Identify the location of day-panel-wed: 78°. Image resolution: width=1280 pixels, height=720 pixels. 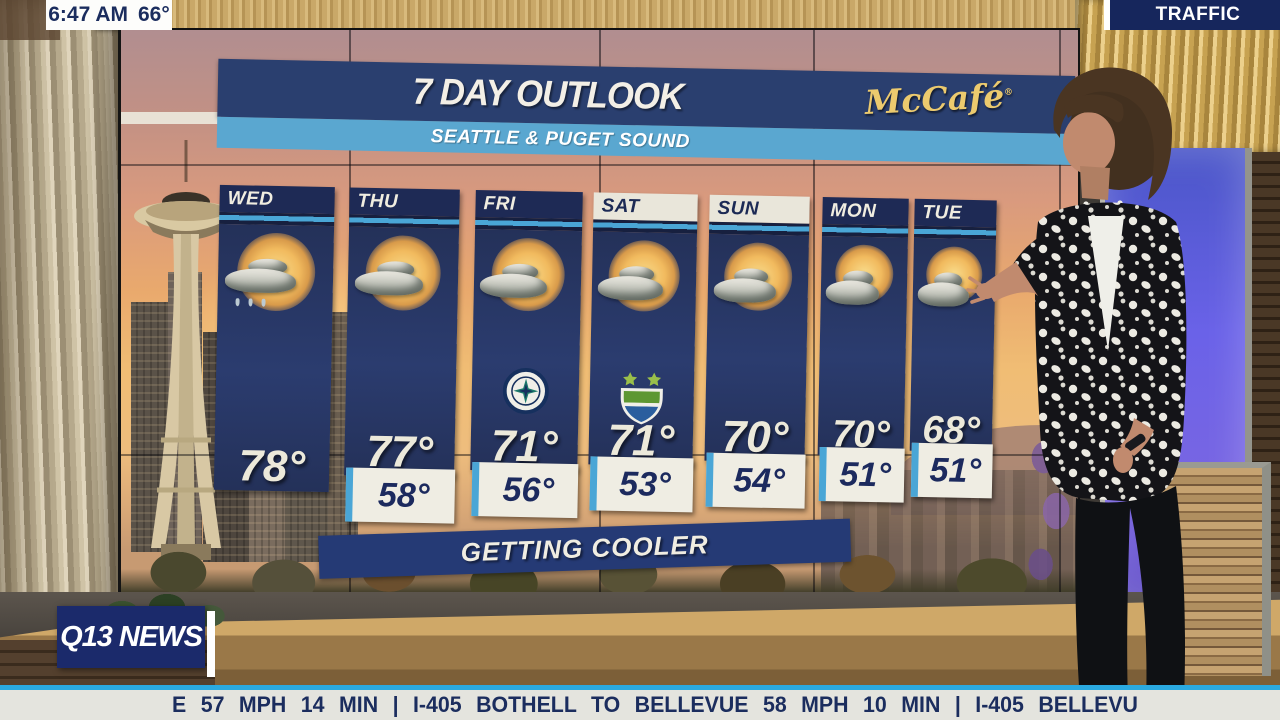
(274, 358).